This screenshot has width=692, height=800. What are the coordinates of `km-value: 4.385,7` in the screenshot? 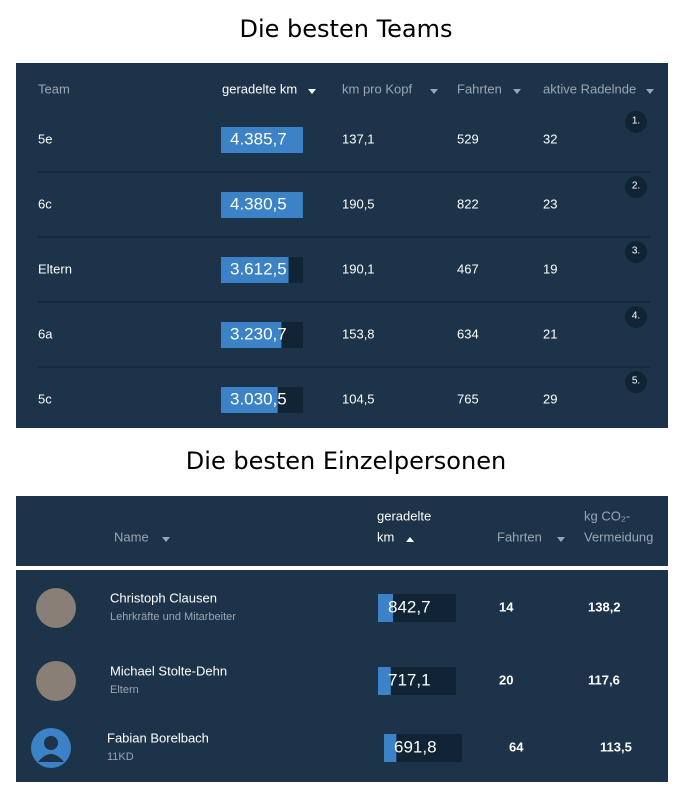 It's located at (258, 138).